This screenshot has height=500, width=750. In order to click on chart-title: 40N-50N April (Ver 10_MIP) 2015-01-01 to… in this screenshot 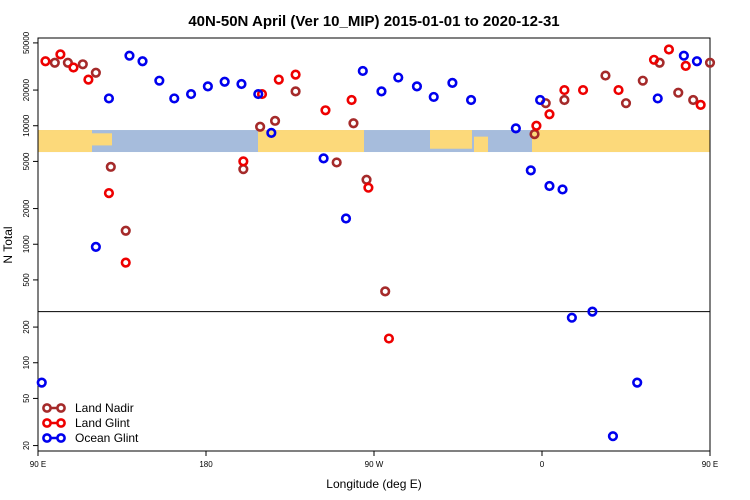, I will do `click(373, 21)`.